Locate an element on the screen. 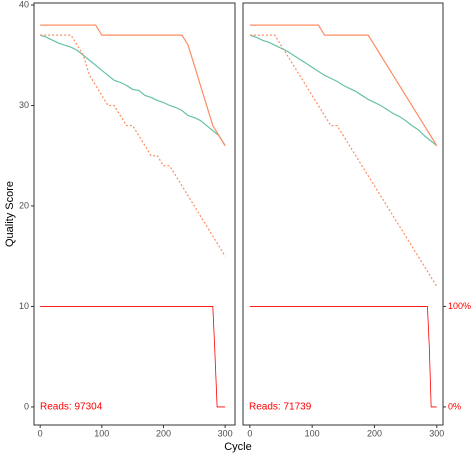 This screenshot has height=454, width=474. reads-label: Reads: 71739 is located at coordinates (280, 407).